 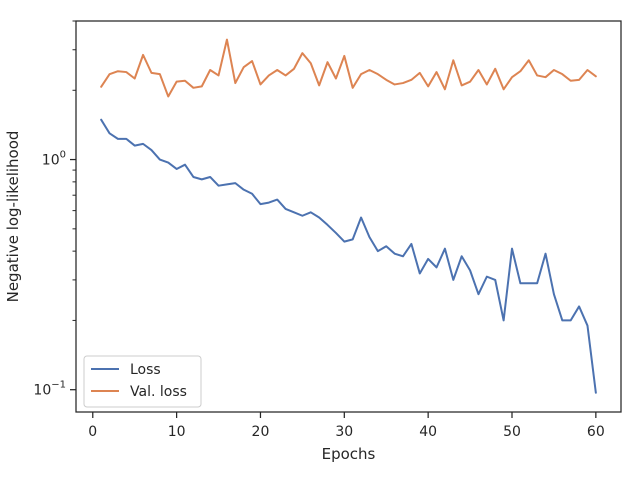 I want to click on legend-label-1: Val. loss, so click(x=158, y=392).